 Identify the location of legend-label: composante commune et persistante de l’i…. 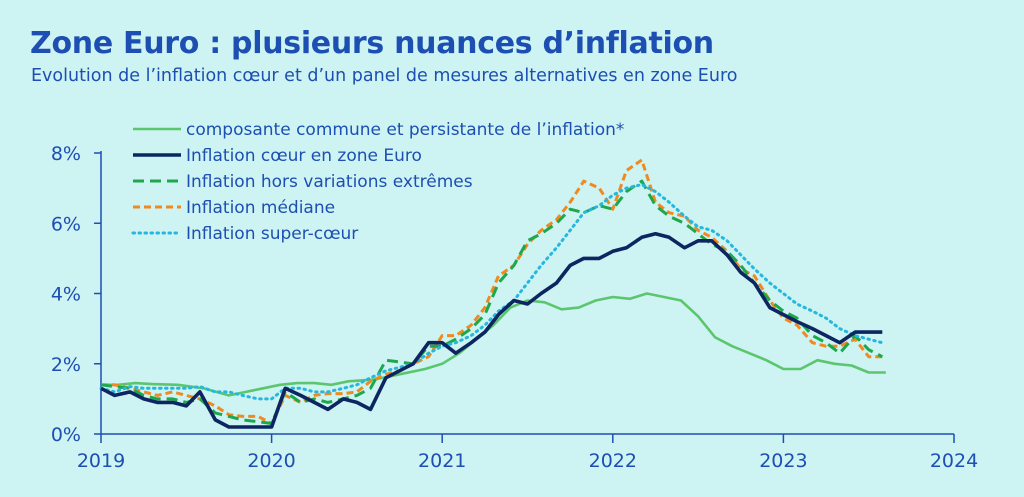
(405, 130).